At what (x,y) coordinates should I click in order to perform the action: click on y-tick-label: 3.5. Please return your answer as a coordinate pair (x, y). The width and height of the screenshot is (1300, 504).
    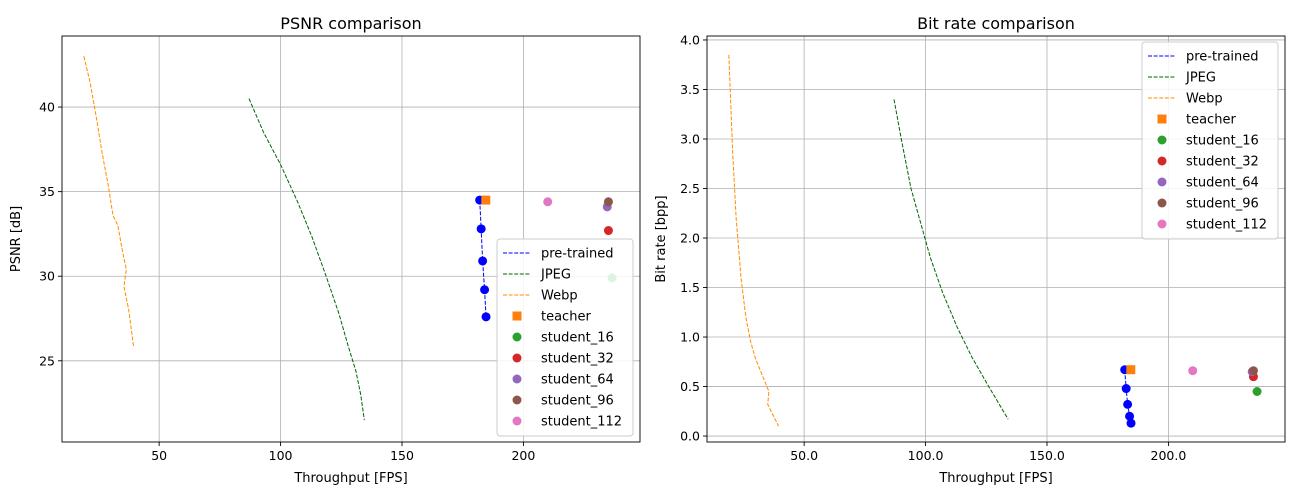
    Looking at the image, I should click on (690, 89).